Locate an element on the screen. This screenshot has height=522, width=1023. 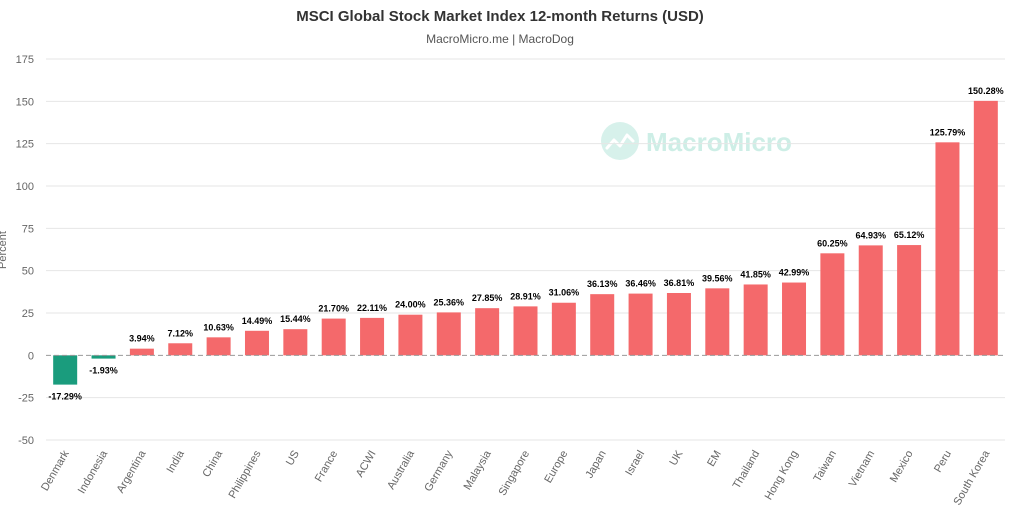
x-tick-label: ACWI is located at coordinates (366, 464).